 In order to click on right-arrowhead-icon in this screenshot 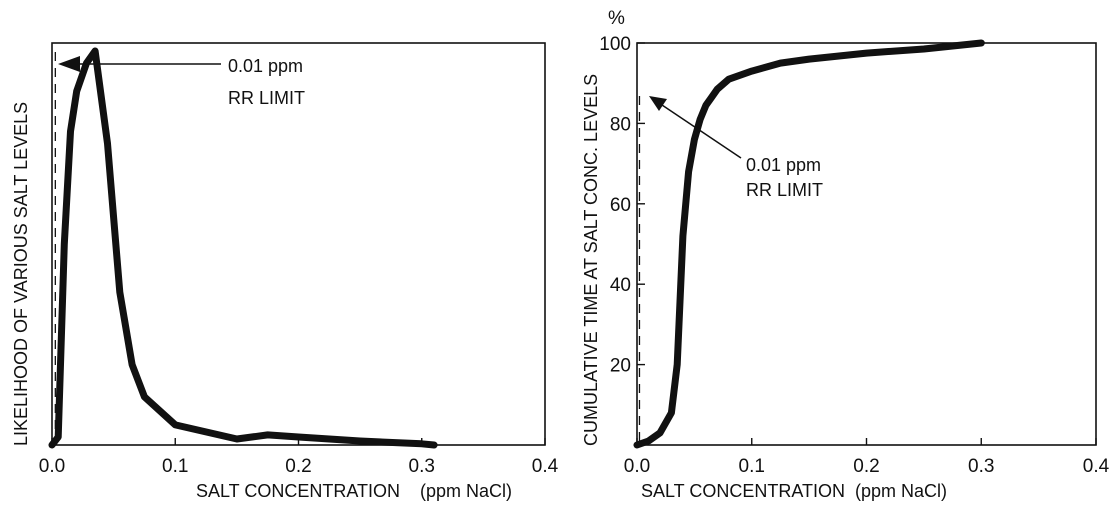, I will do `click(658, 103)`.